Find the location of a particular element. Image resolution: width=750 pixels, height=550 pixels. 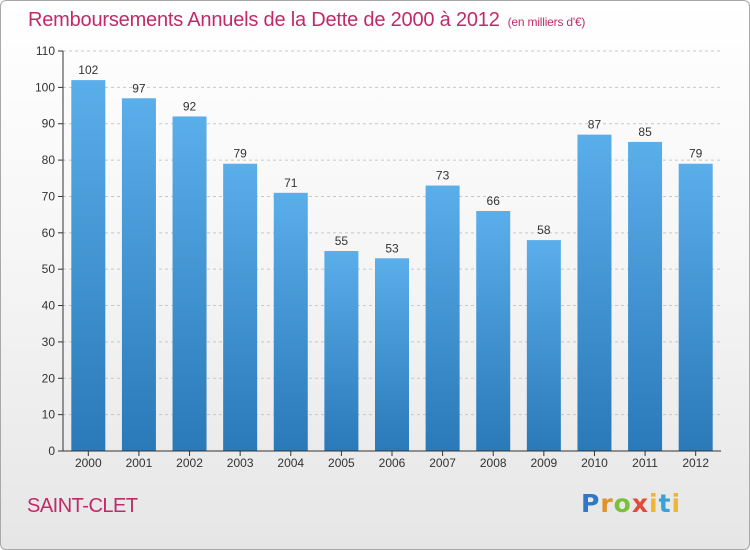

x-tick-label: 2003 is located at coordinates (240, 463).